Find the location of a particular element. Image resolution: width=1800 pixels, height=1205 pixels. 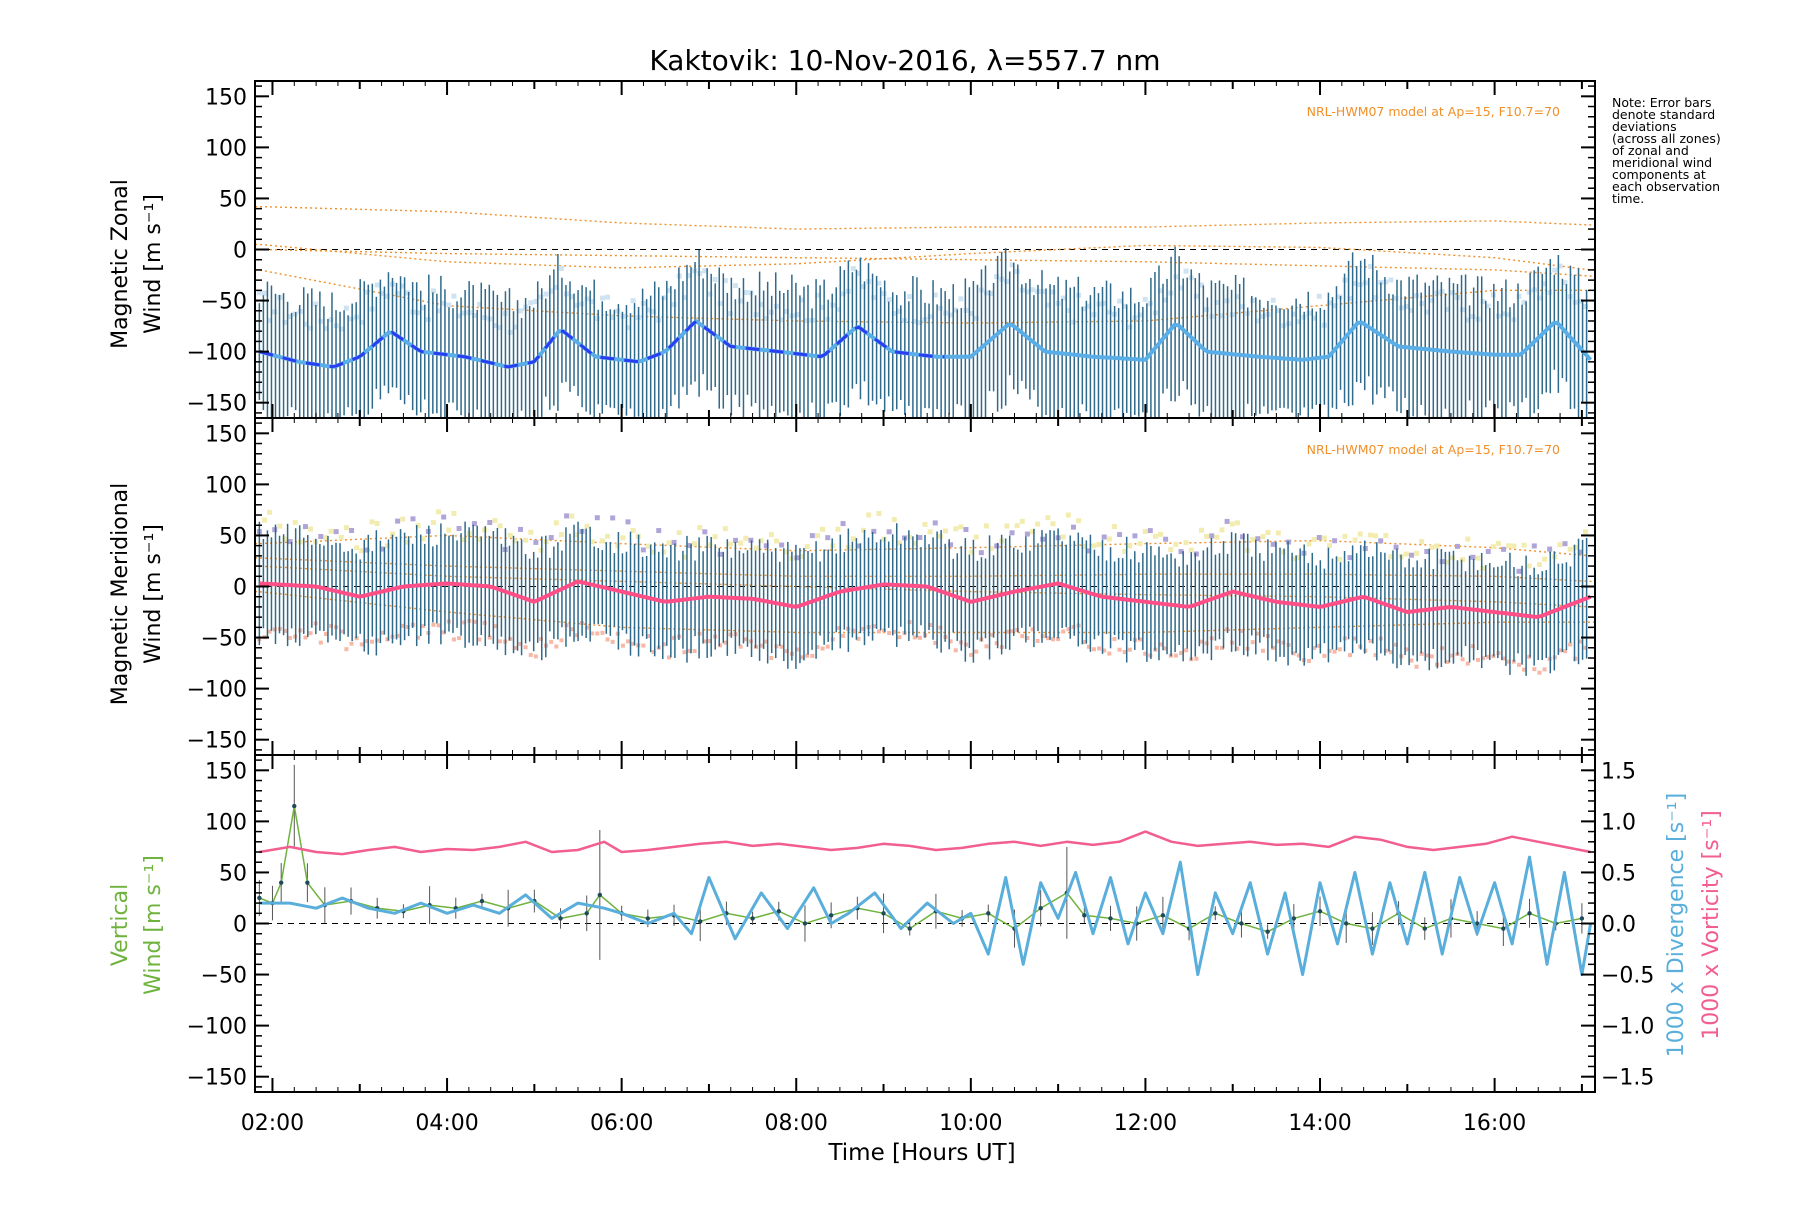

note-line: time. is located at coordinates (1628, 198).